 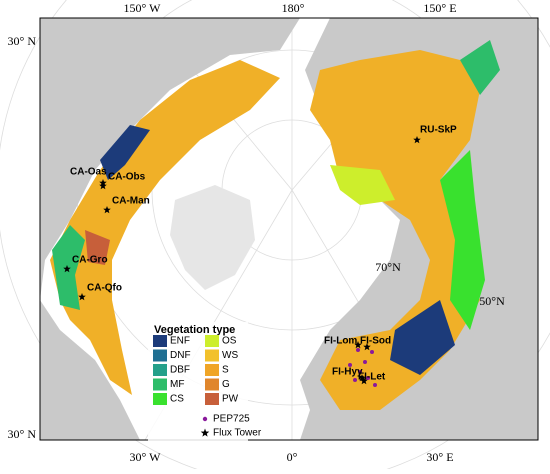 I want to click on legend-label: DNF, so click(x=180, y=355).